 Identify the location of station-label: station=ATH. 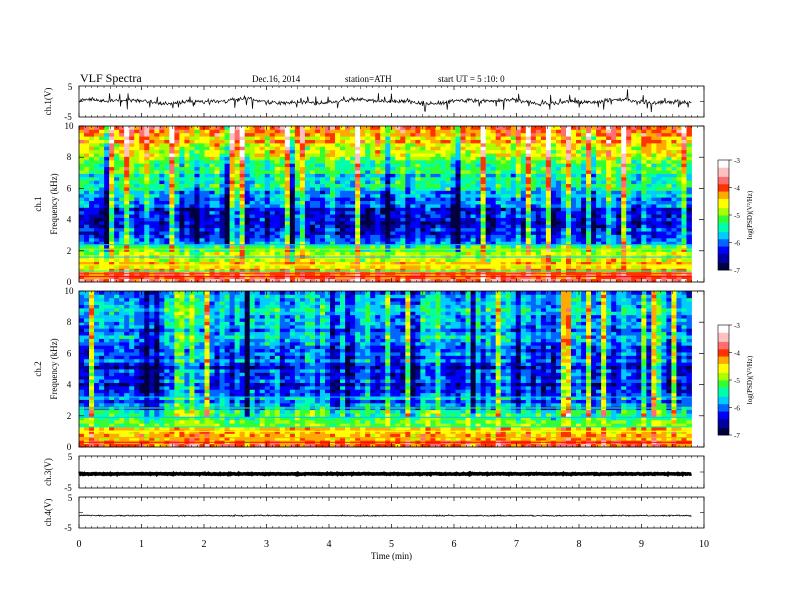
(368, 79).